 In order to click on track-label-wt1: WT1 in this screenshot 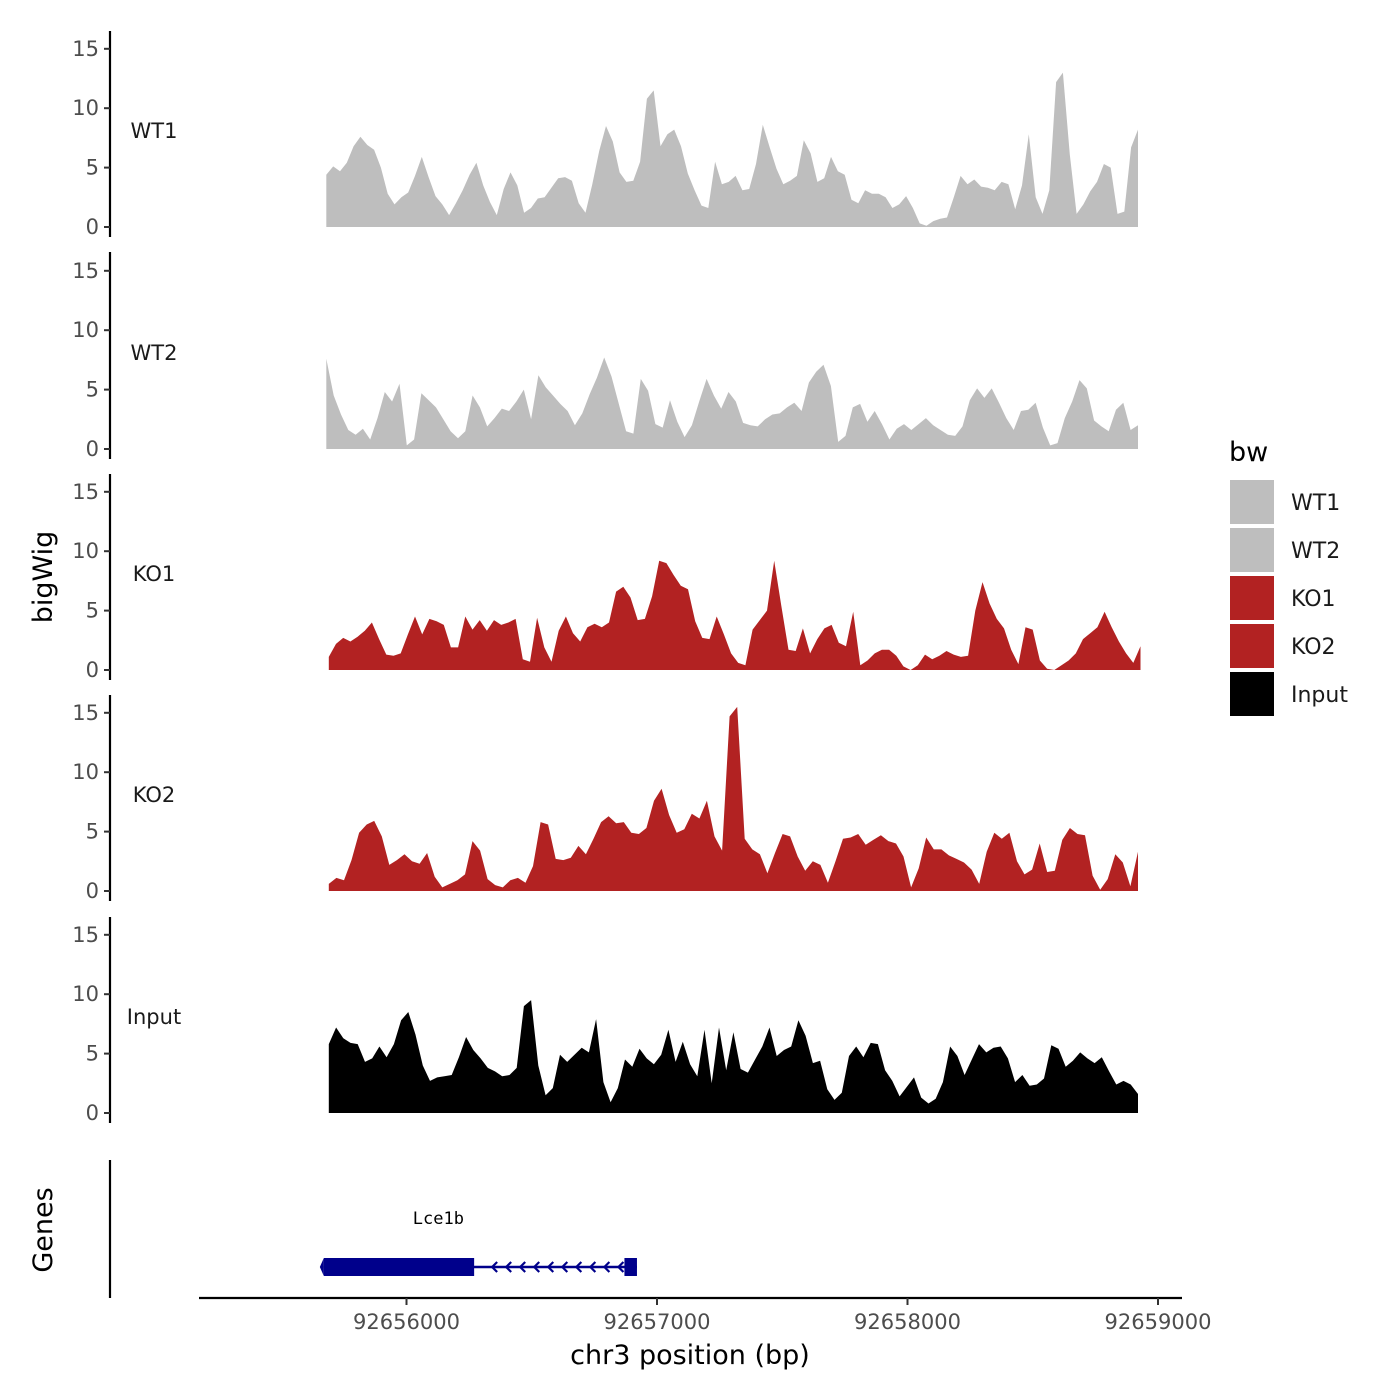, I will do `click(154, 131)`.